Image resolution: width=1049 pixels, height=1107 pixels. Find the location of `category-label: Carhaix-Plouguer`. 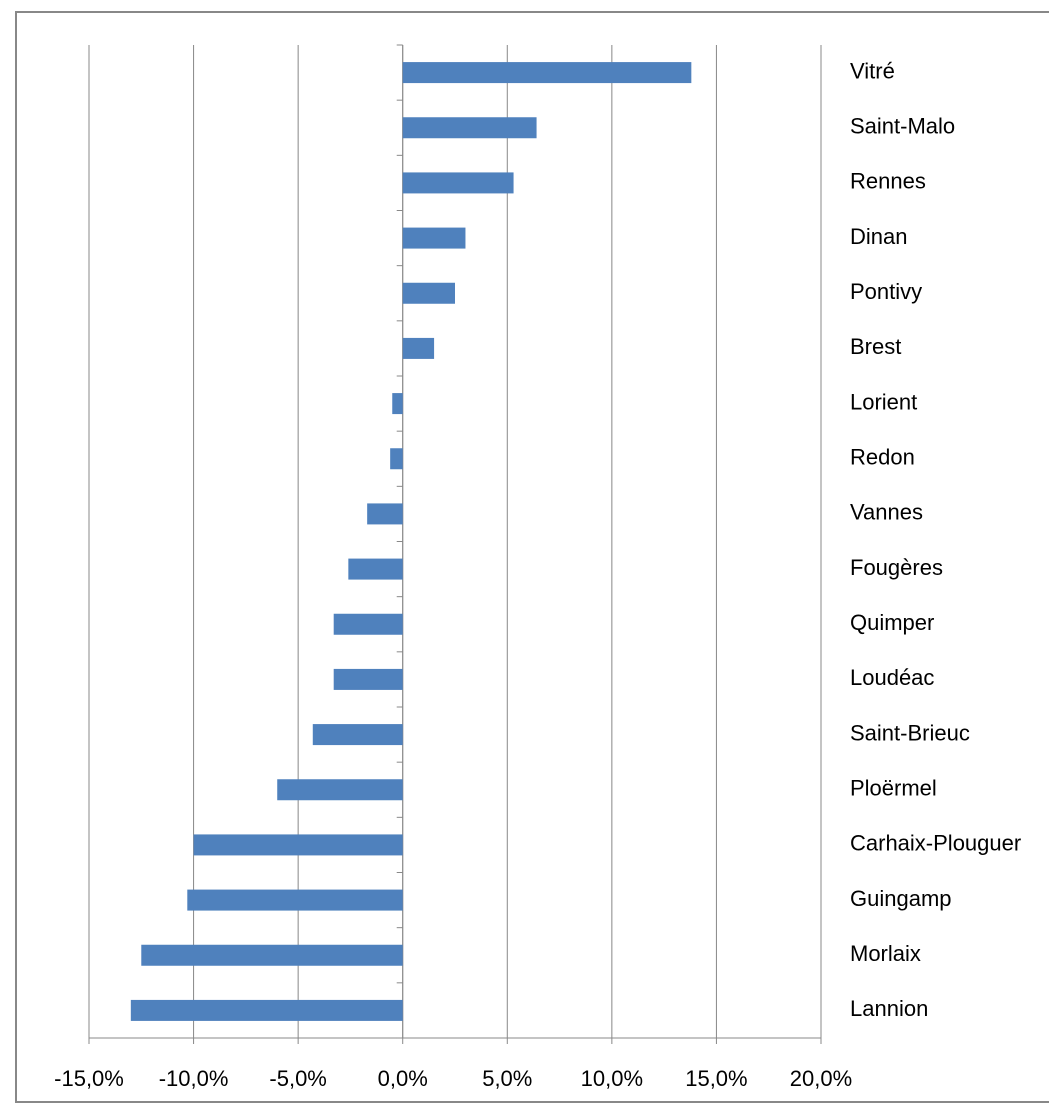

category-label: Carhaix-Plouguer is located at coordinates (935, 843).